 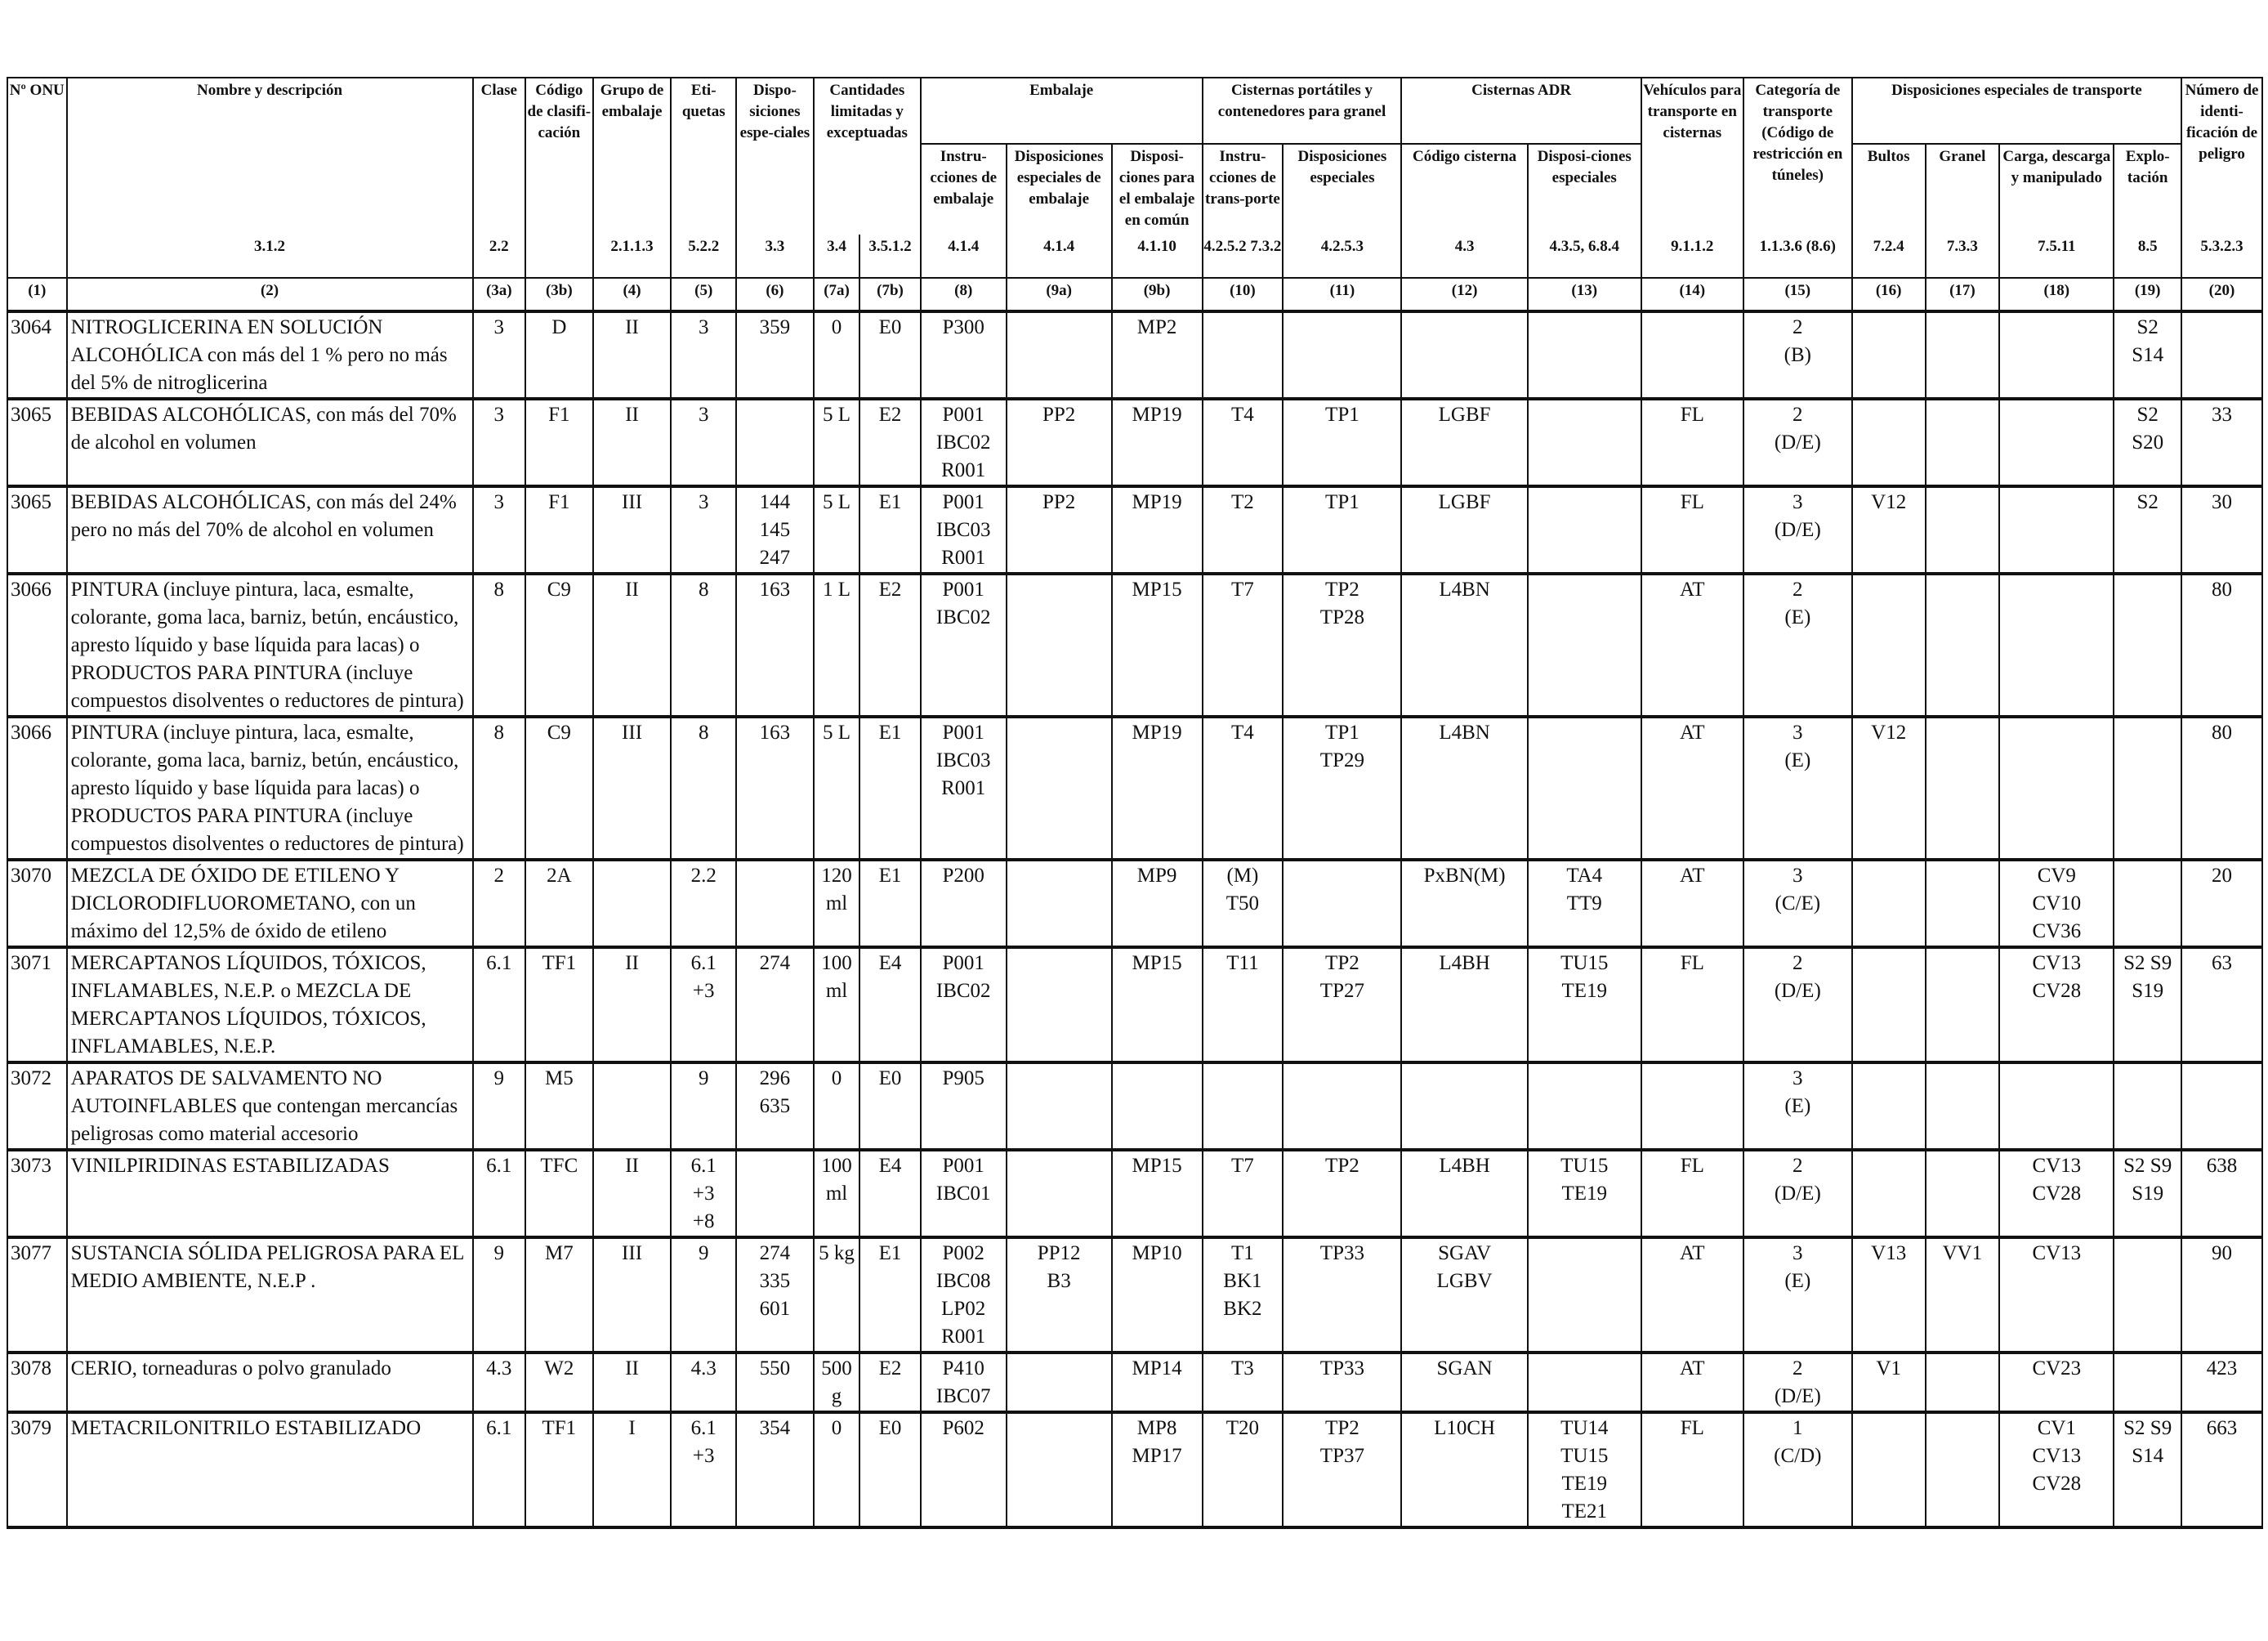 I want to click on cell-explotacion, so click(x=2148, y=1382).